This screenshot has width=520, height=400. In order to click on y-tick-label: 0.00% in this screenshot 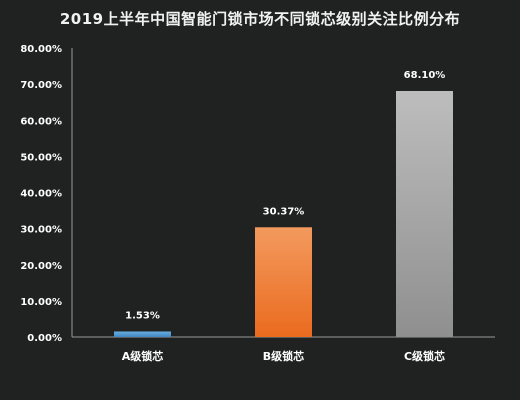, I will do `click(44, 338)`.